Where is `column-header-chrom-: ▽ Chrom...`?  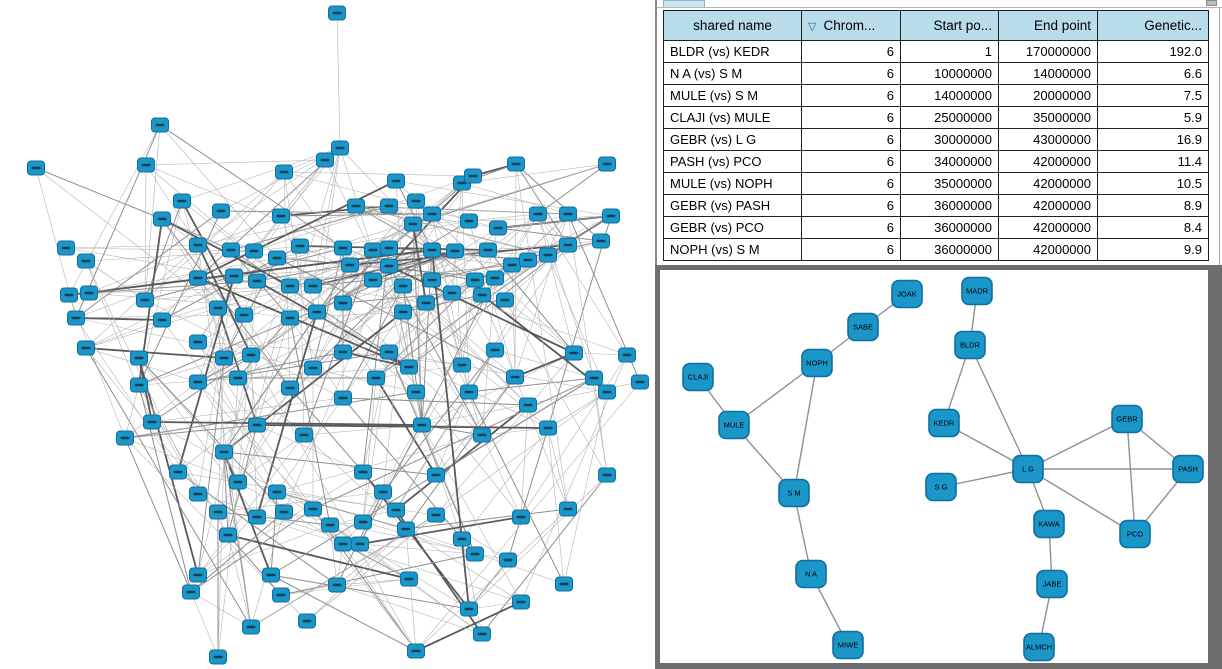 column-header-chrom-: ▽ Chrom... is located at coordinates (851, 25).